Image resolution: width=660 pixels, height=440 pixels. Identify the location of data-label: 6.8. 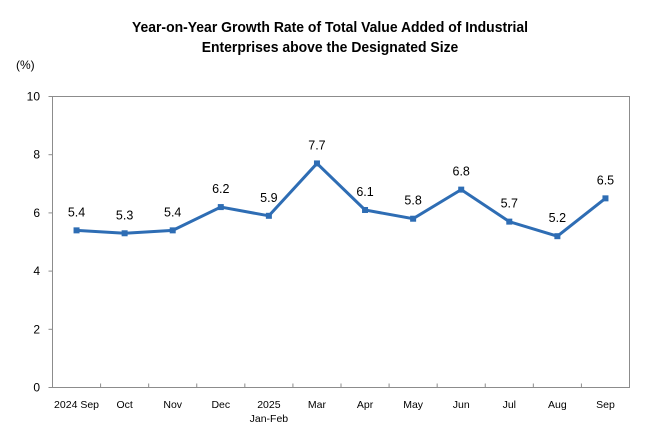
(461, 172).